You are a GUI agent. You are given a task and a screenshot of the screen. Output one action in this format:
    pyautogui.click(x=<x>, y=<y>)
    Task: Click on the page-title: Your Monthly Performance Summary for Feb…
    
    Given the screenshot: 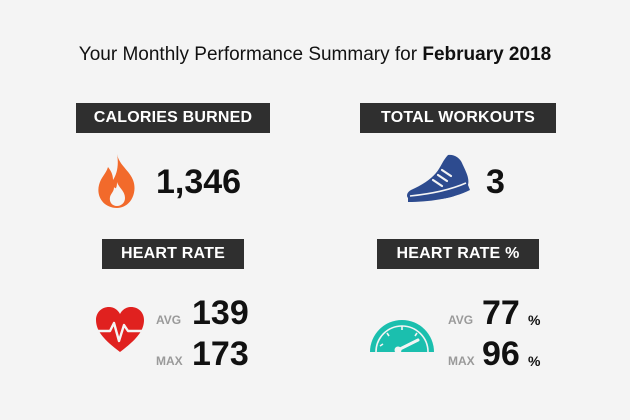 What is the action you would take?
    pyautogui.click(x=315, y=55)
    